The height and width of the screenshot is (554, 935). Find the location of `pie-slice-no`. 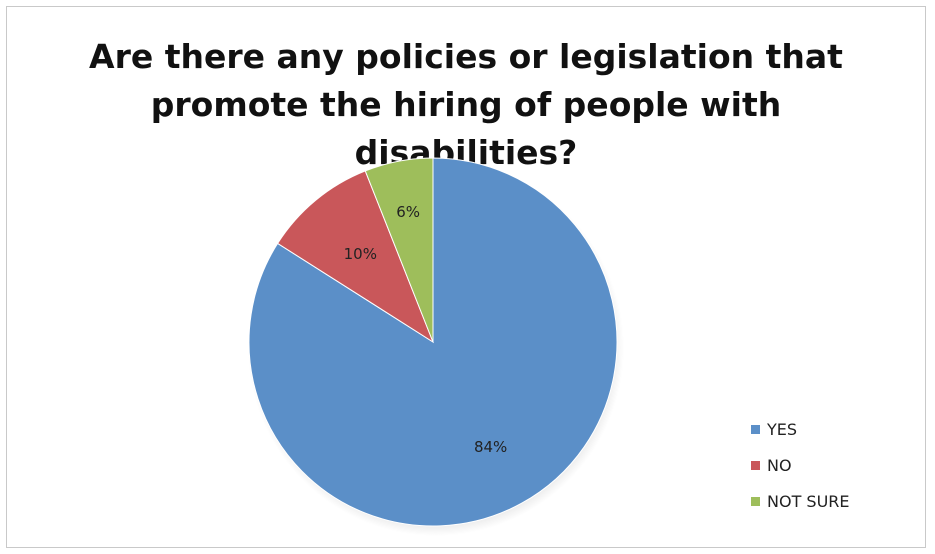

pie-slice-no is located at coordinates (355, 257).